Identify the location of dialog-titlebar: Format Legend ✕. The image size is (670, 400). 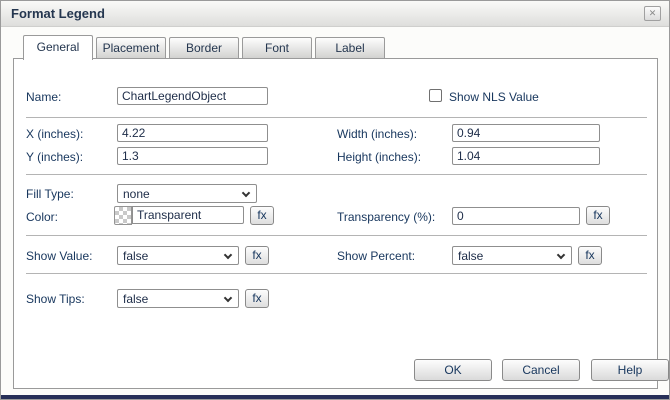
(335, 14).